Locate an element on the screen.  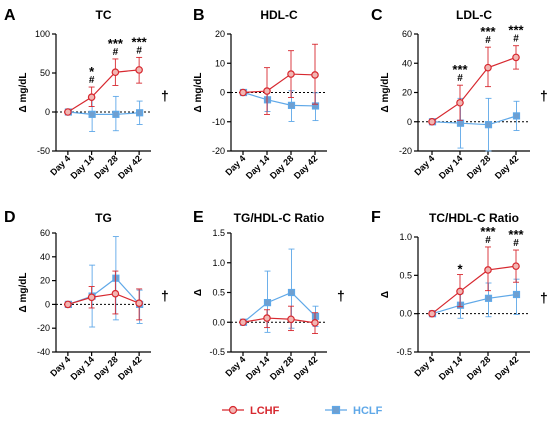
panel-letter: D is located at coordinates (10, 217).